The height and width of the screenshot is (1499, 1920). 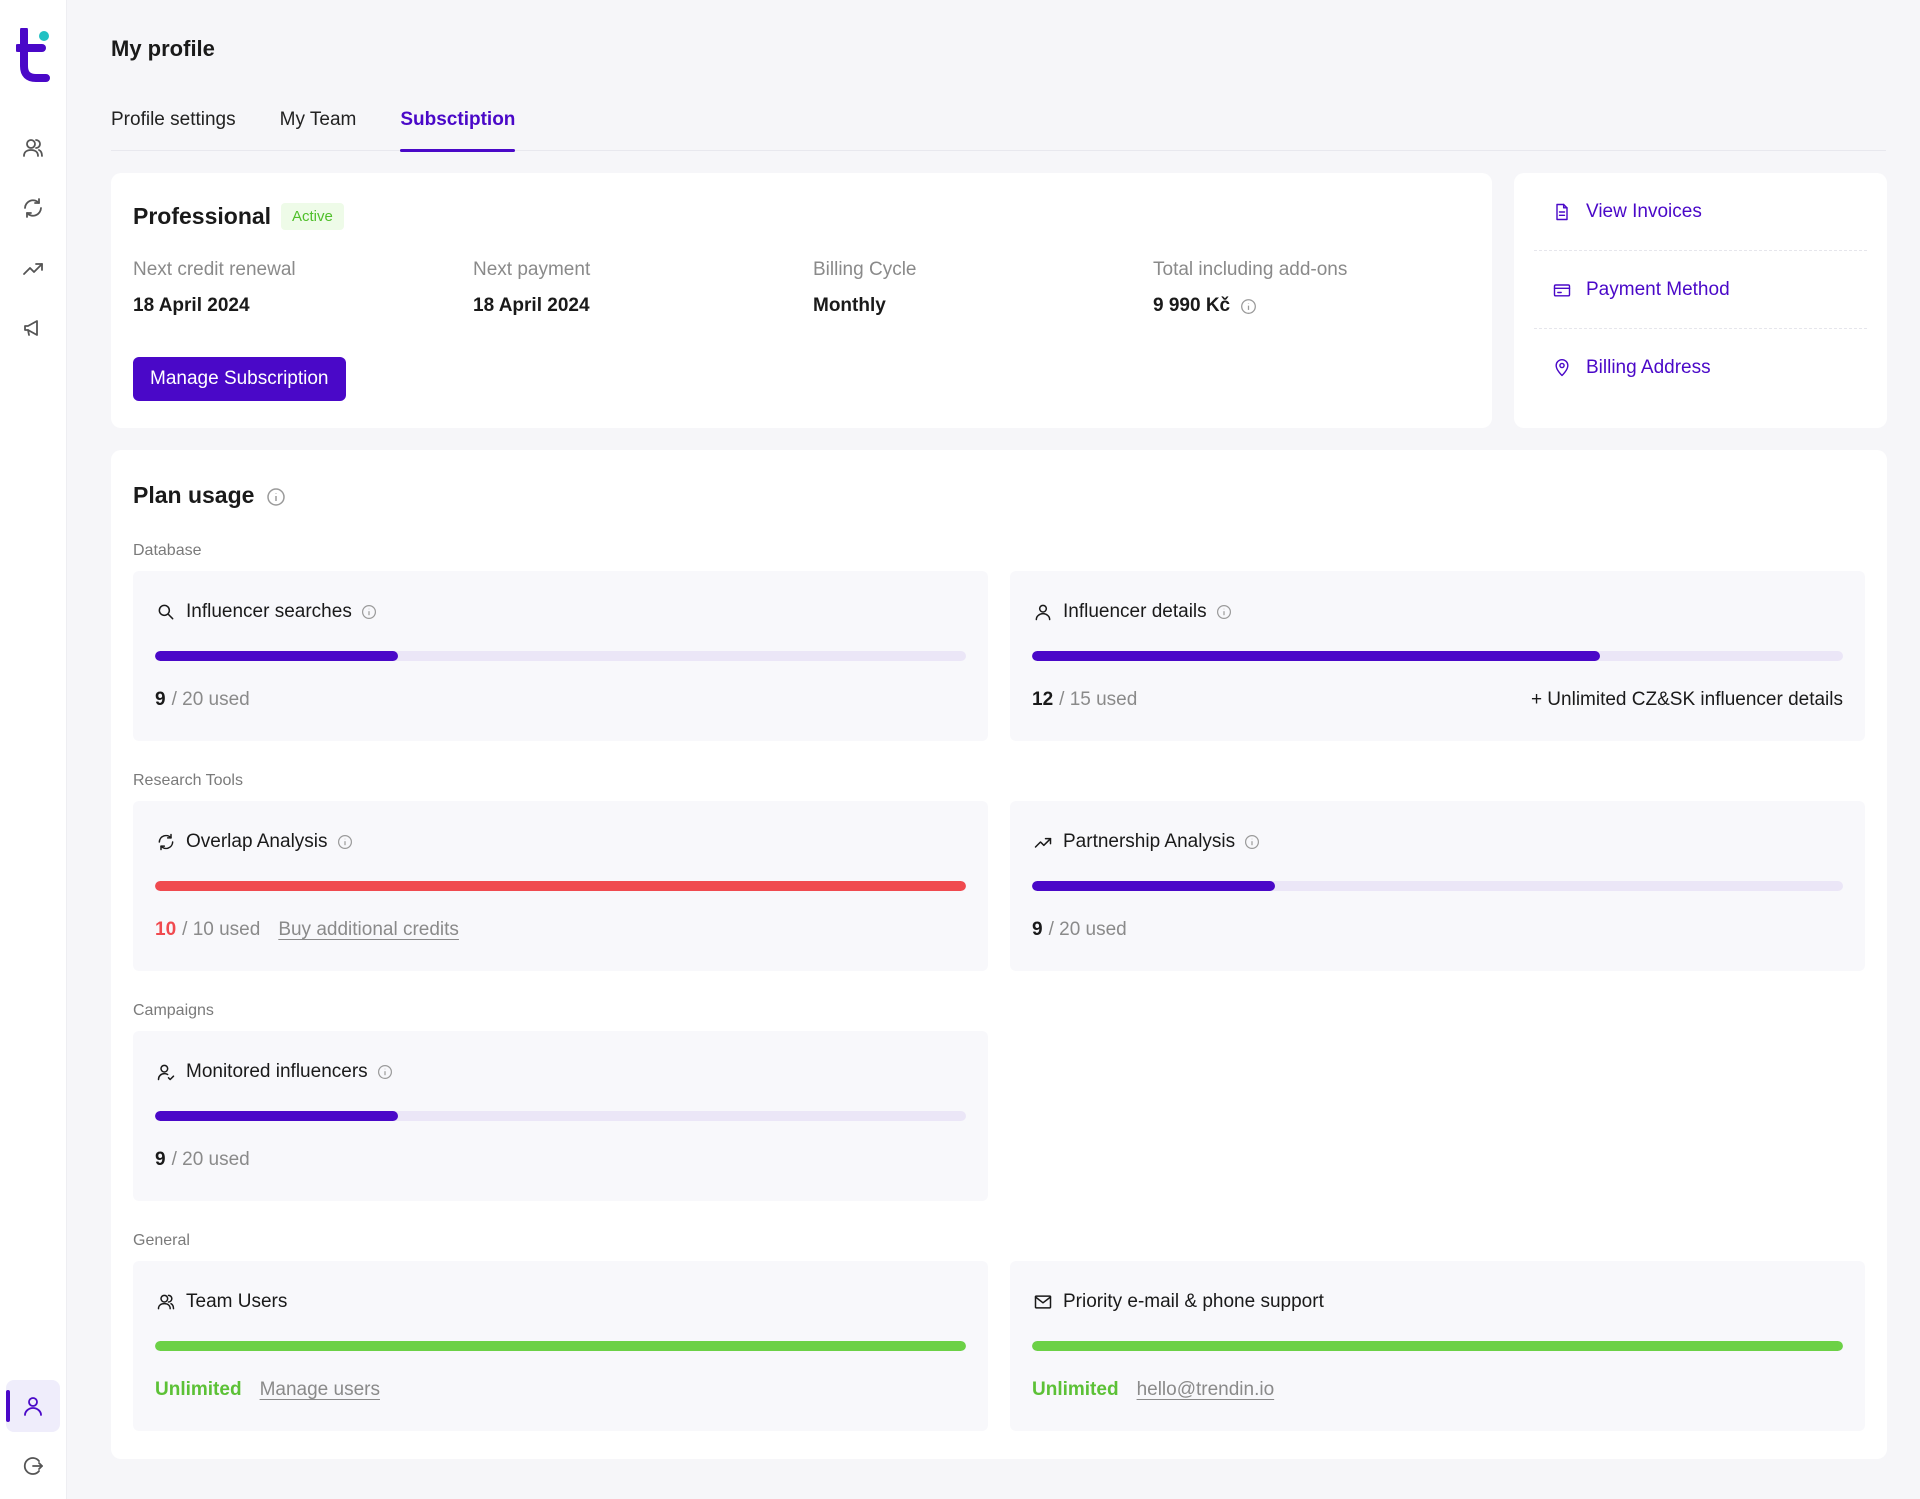 I want to click on team-users-tile: Team Users Unlimited Manage users, so click(x=560, y=1346).